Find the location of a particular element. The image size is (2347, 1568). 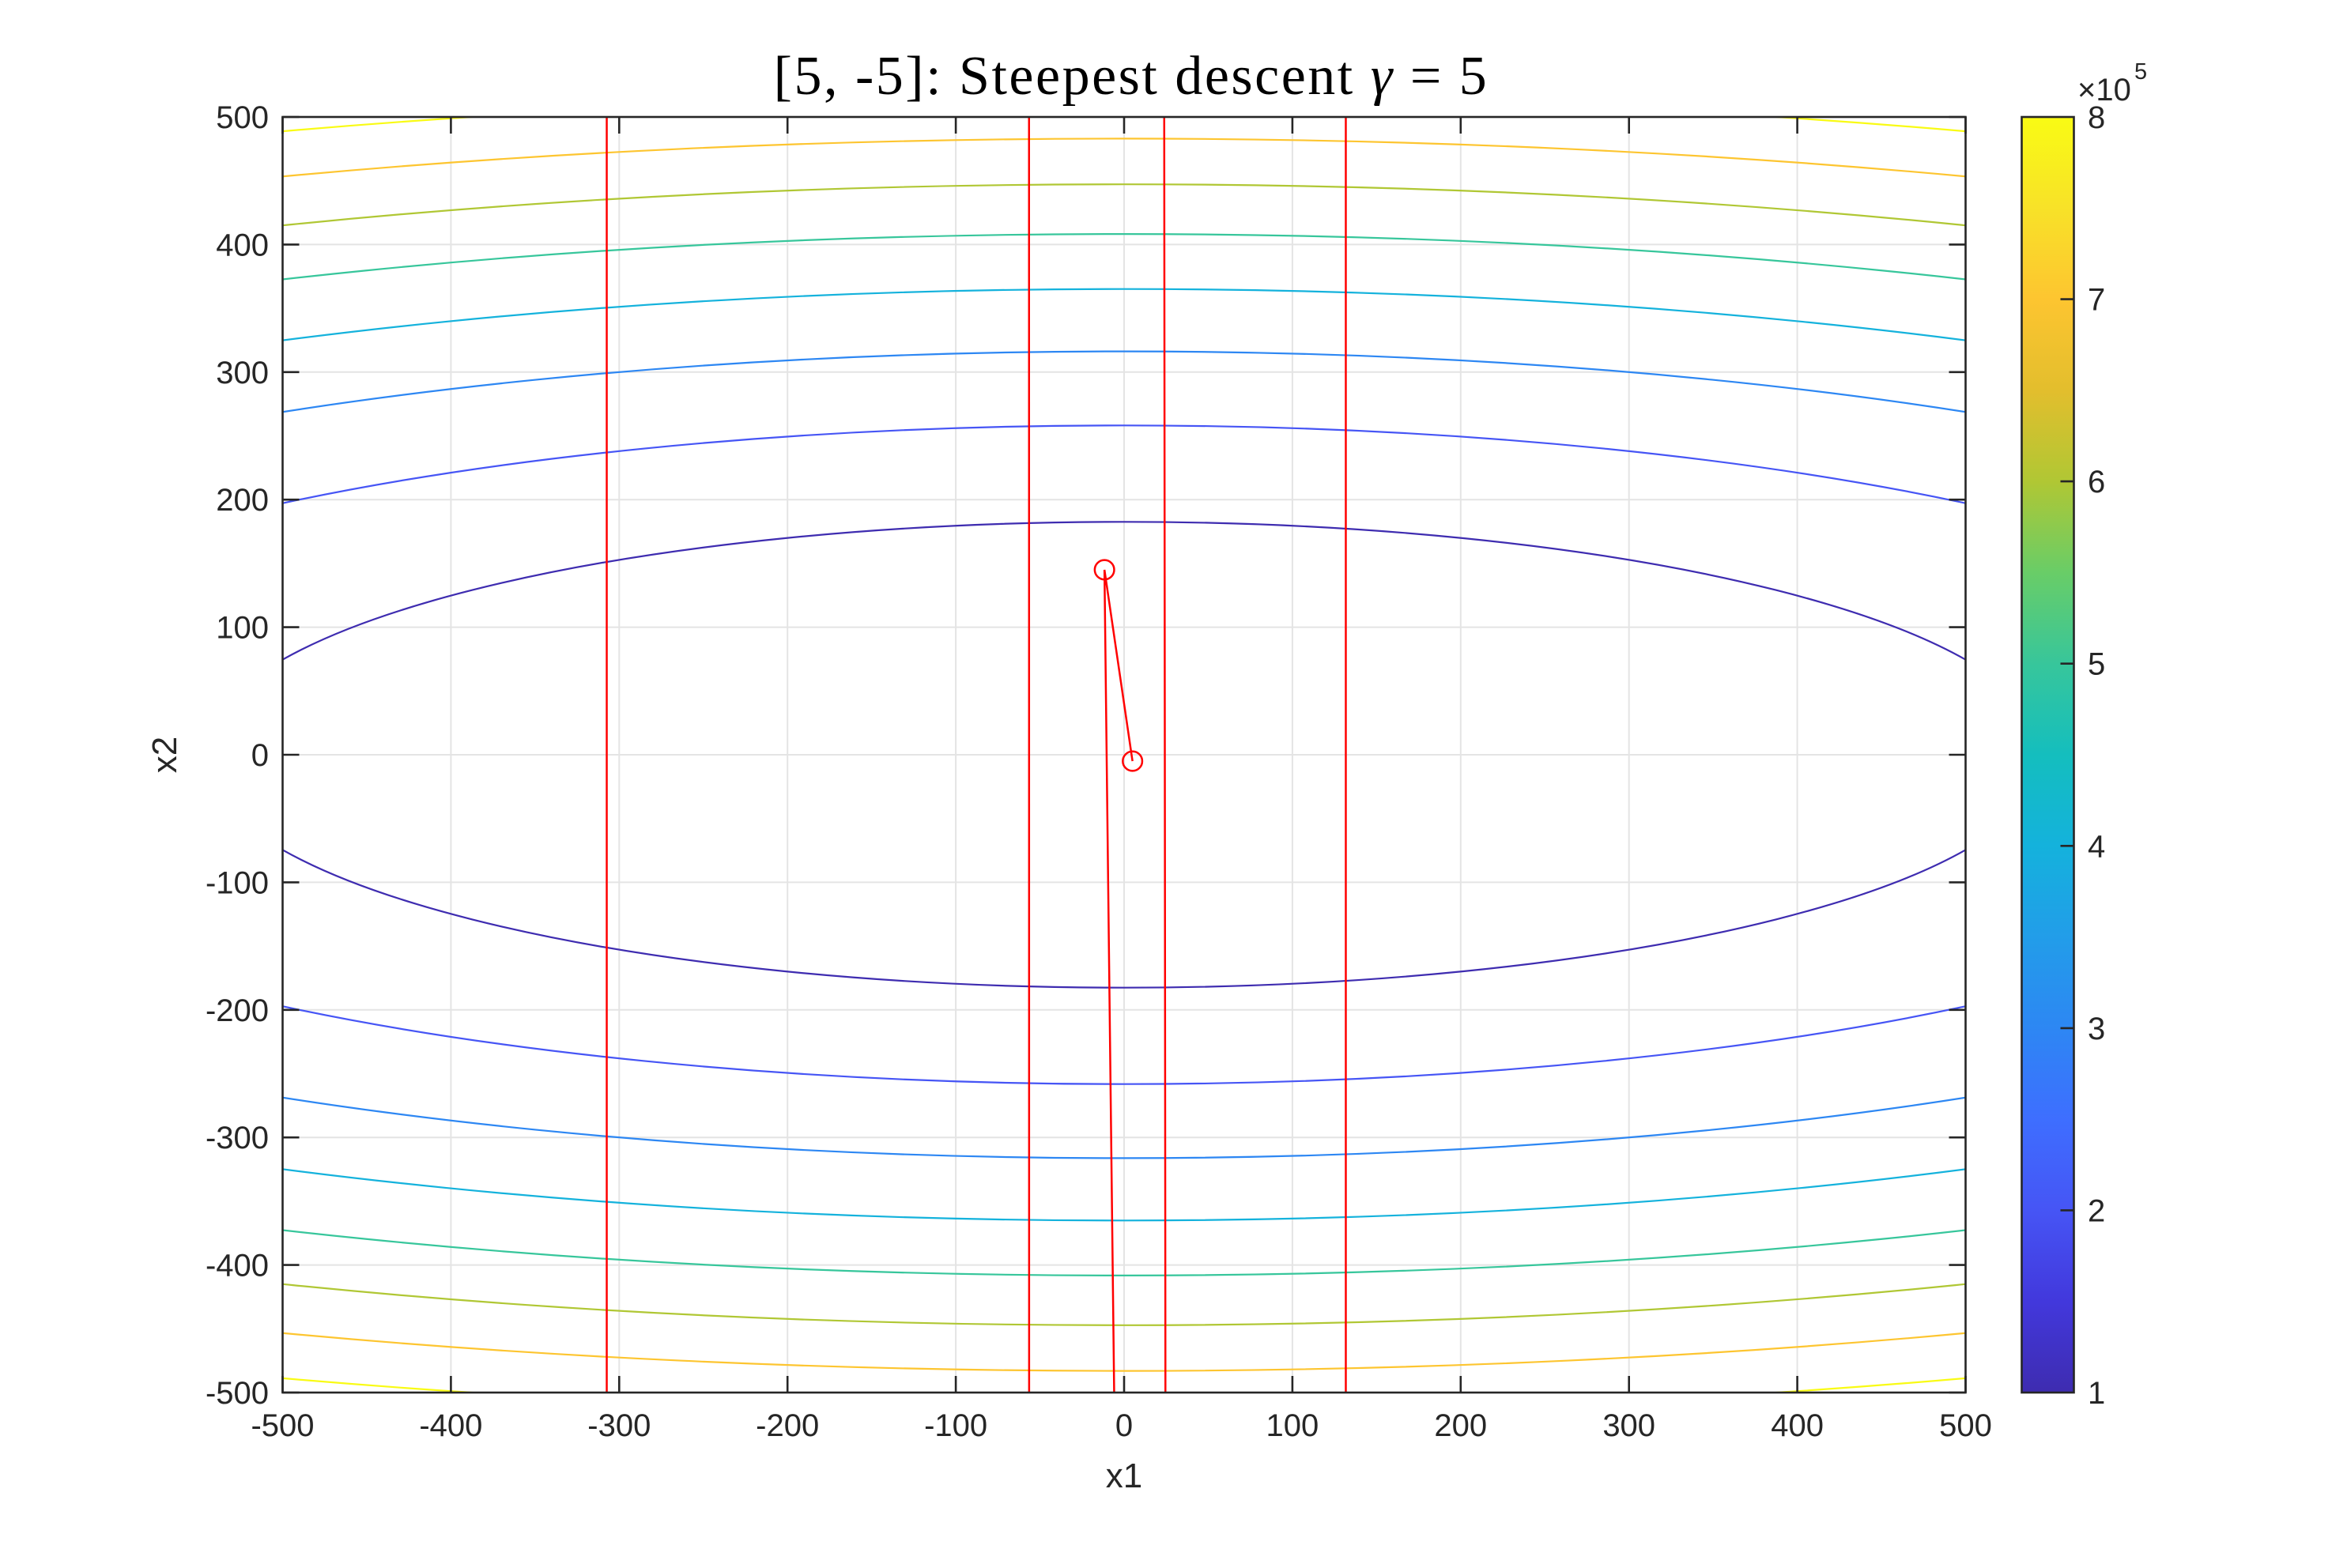

svg-text: x1 is located at coordinates (1124, 1476).